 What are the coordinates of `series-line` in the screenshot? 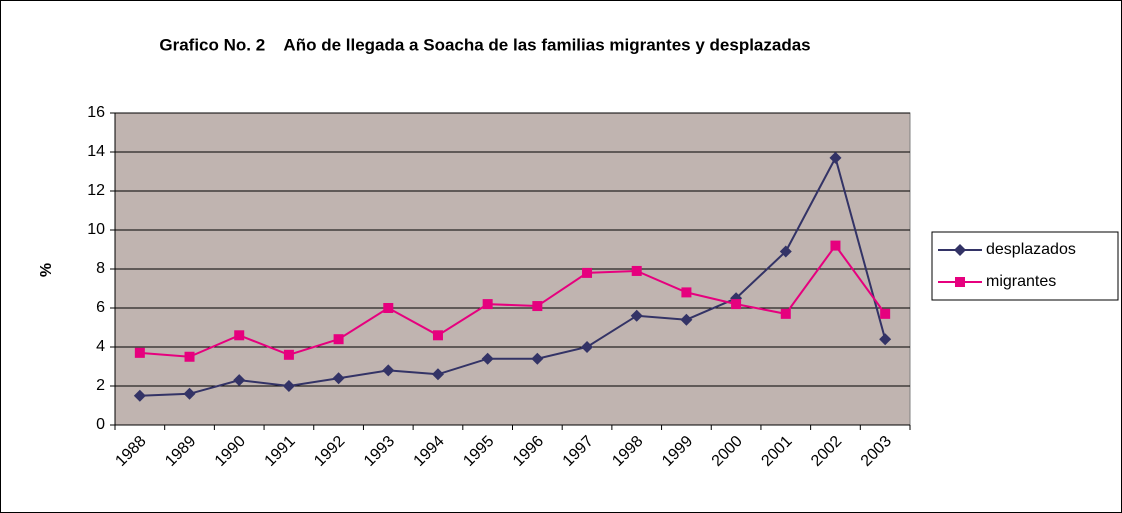 It's located at (512, 300).